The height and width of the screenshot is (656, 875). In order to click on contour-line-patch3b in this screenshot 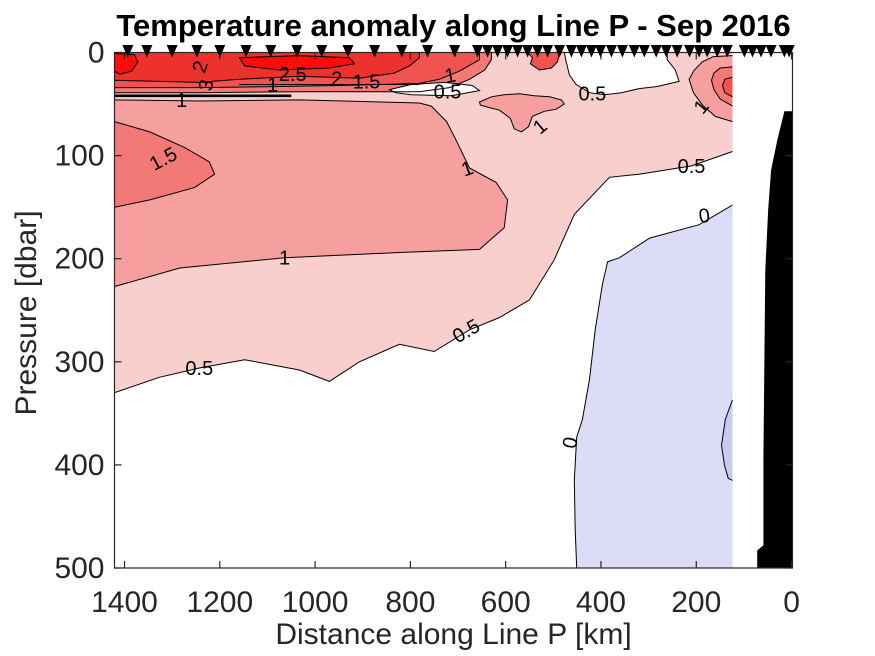, I will do `click(297, 63)`.